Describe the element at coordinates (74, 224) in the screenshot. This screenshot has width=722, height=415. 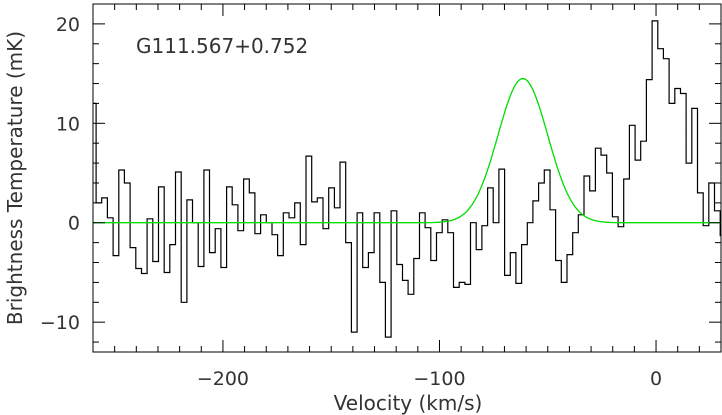
I see `y-tick-label: 0` at that location.